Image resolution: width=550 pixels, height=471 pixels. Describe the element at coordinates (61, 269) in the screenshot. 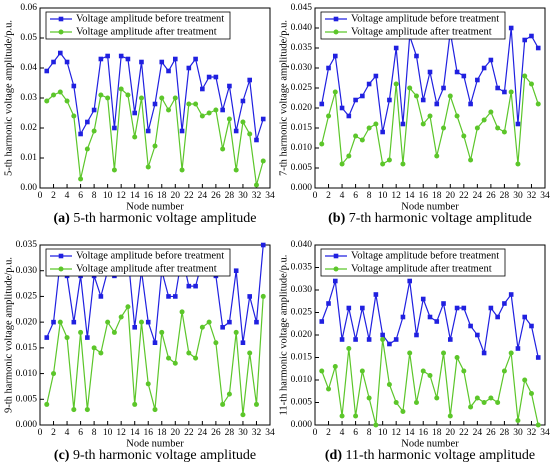

I see `legend-marker` at that location.